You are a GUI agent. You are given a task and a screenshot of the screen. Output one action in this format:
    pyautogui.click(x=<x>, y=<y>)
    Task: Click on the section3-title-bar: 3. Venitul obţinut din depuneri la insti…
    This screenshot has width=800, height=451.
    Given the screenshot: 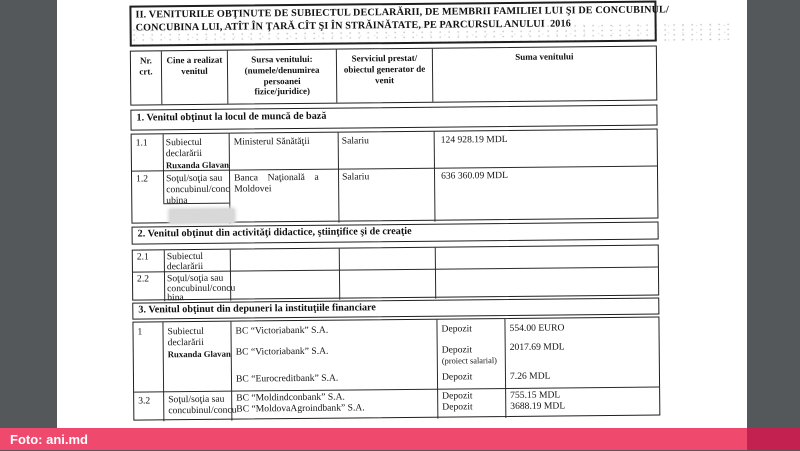 What is the action you would take?
    pyautogui.click(x=396, y=308)
    